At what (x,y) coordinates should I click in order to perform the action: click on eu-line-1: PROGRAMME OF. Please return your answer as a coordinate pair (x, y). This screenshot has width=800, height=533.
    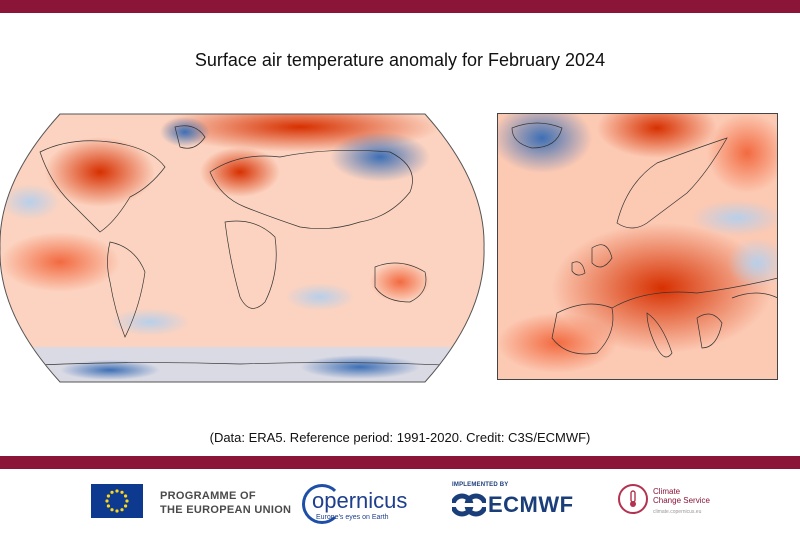
    Looking at the image, I should click on (208, 496).